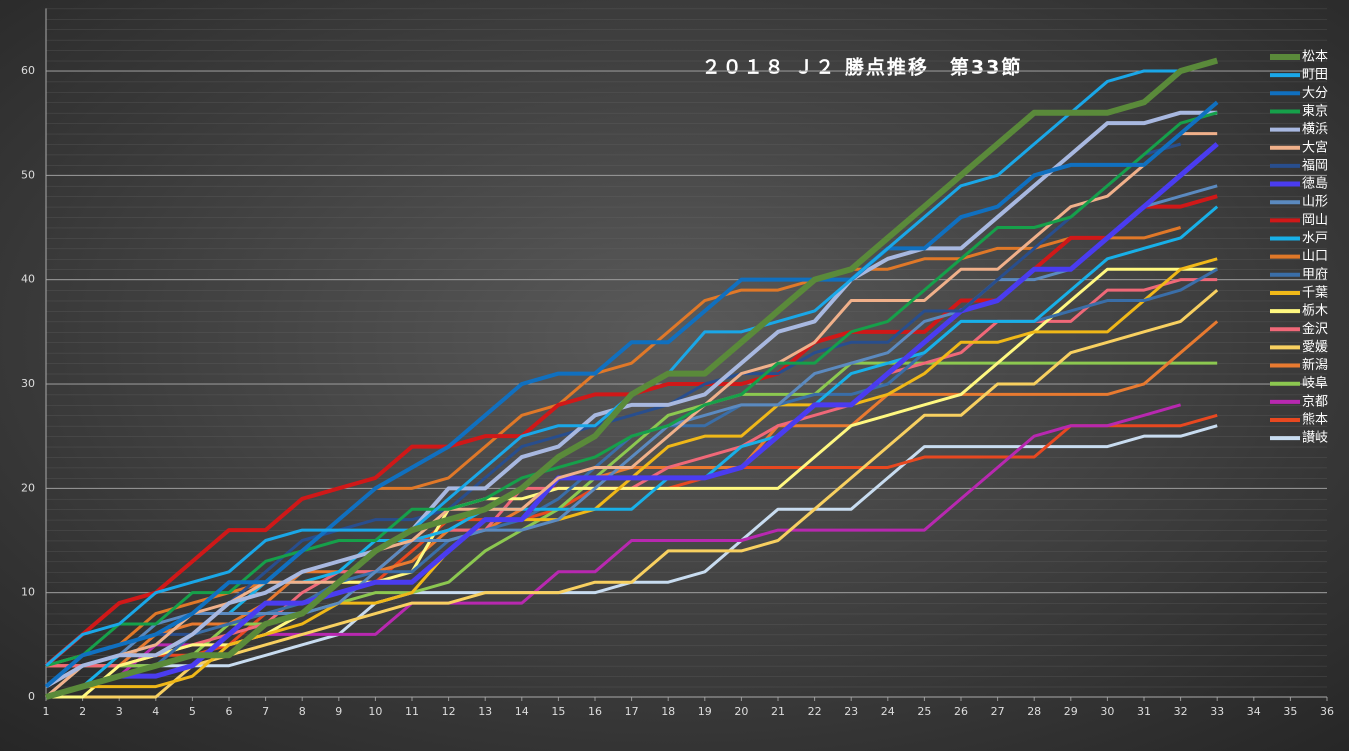 Image resolution: width=1349 pixels, height=751 pixels. What do you see at coordinates (1290, 711) in the screenshot?
I see `x-tick-label: 35` at bounding box center [1290, 711].